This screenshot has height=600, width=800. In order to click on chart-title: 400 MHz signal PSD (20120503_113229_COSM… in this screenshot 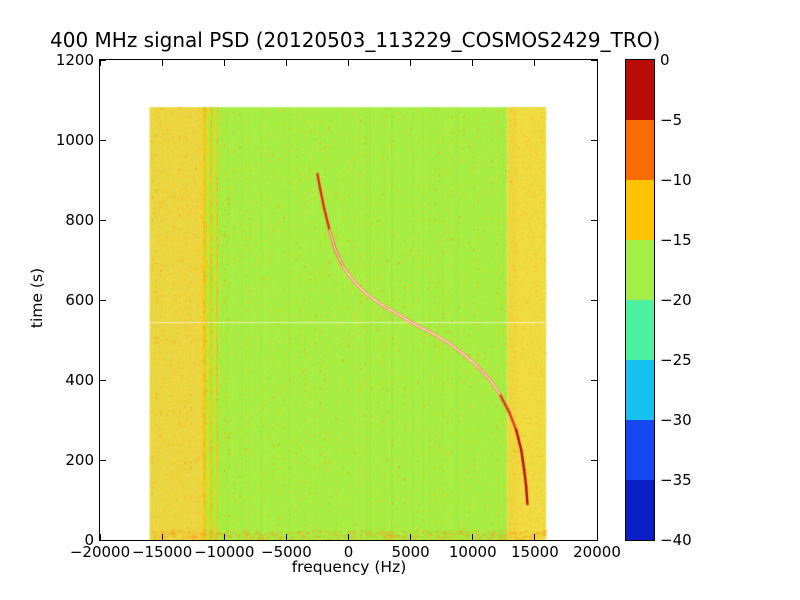, I will do `click(355, 40)`.